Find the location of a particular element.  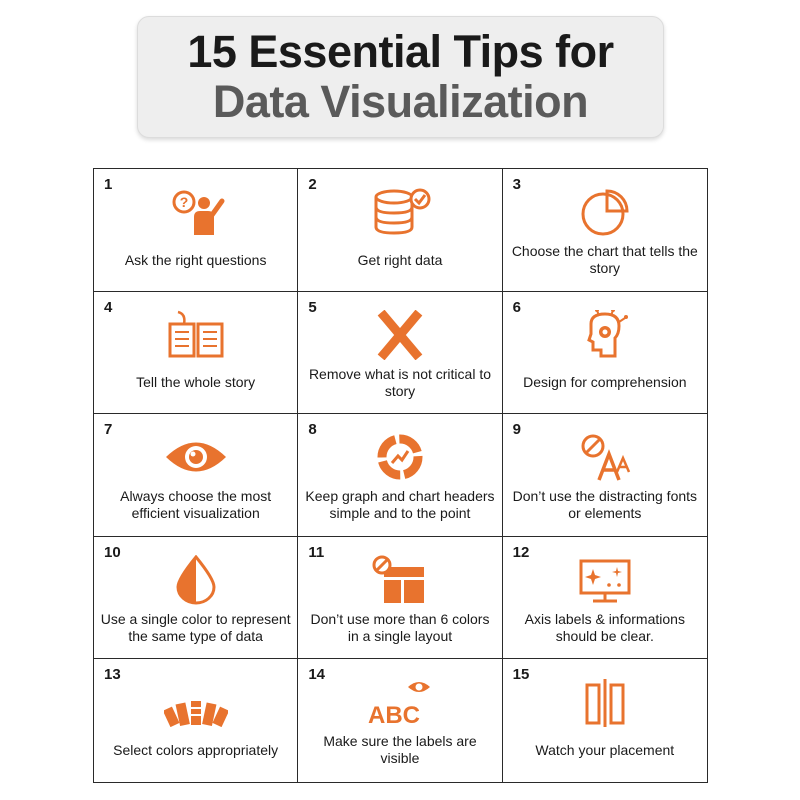

tip-cell: 13 Select colors appropriately is located at coordinates (196, 720).